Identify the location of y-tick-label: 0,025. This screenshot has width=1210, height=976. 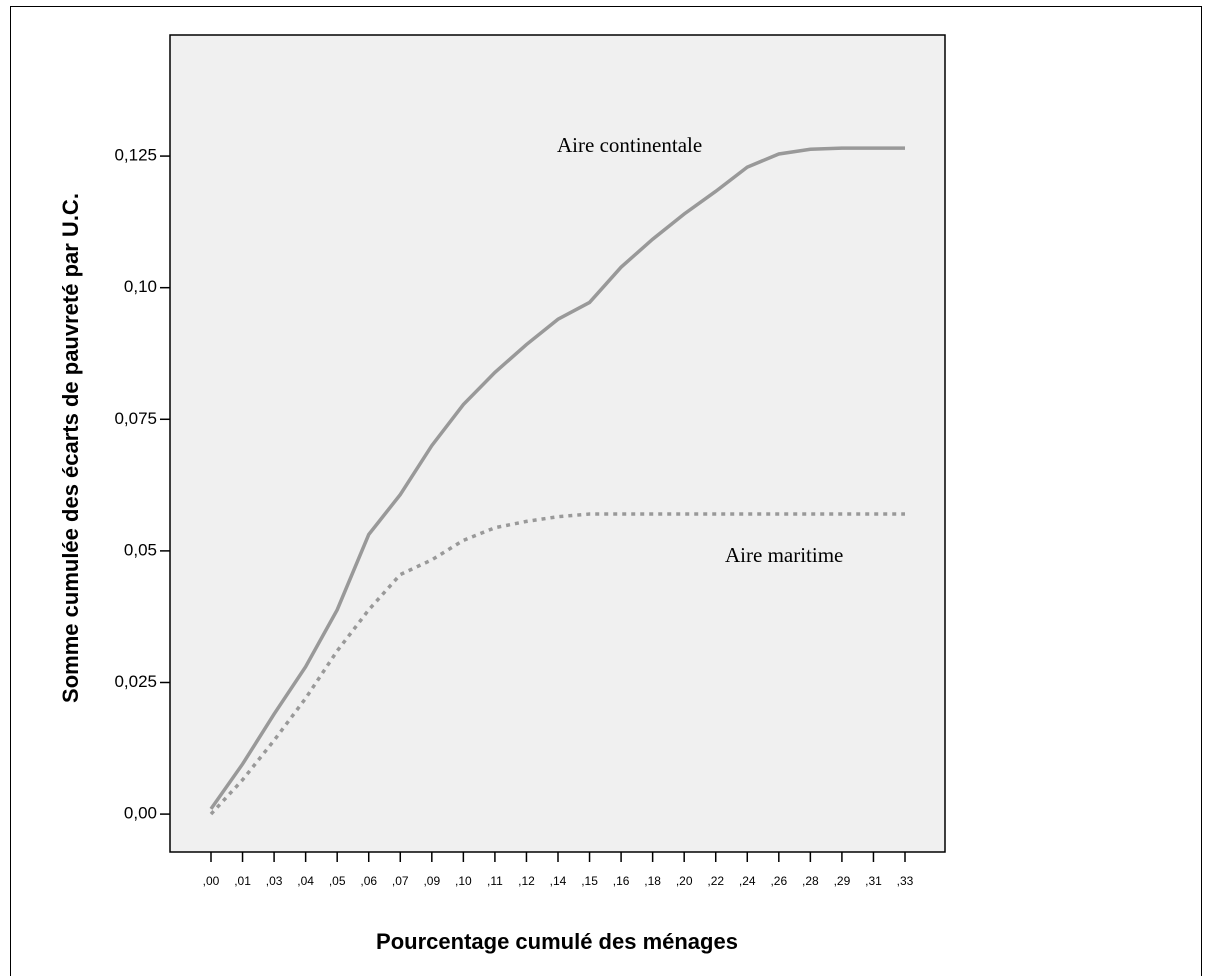
(135, 681).